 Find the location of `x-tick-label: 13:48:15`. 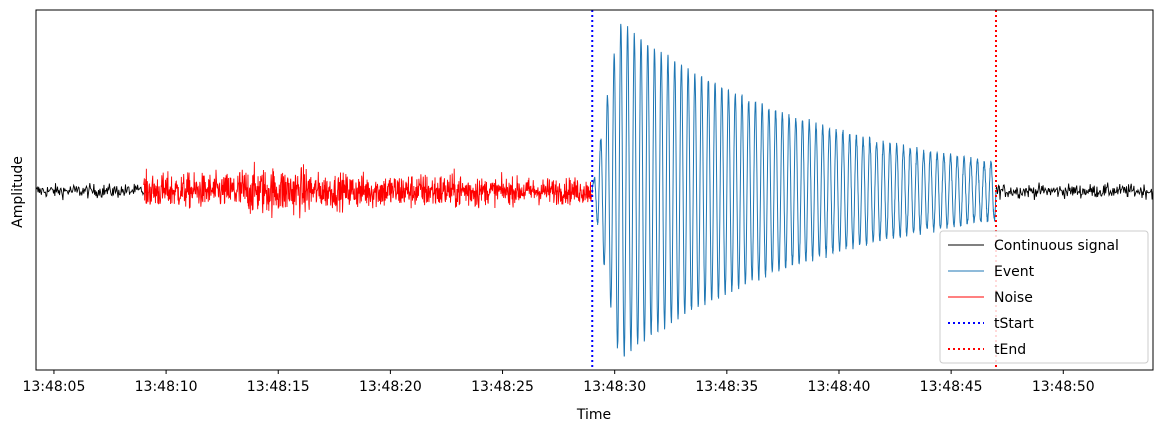

x-tick-label: 13:48:15 is located at coordinates (278, 387).